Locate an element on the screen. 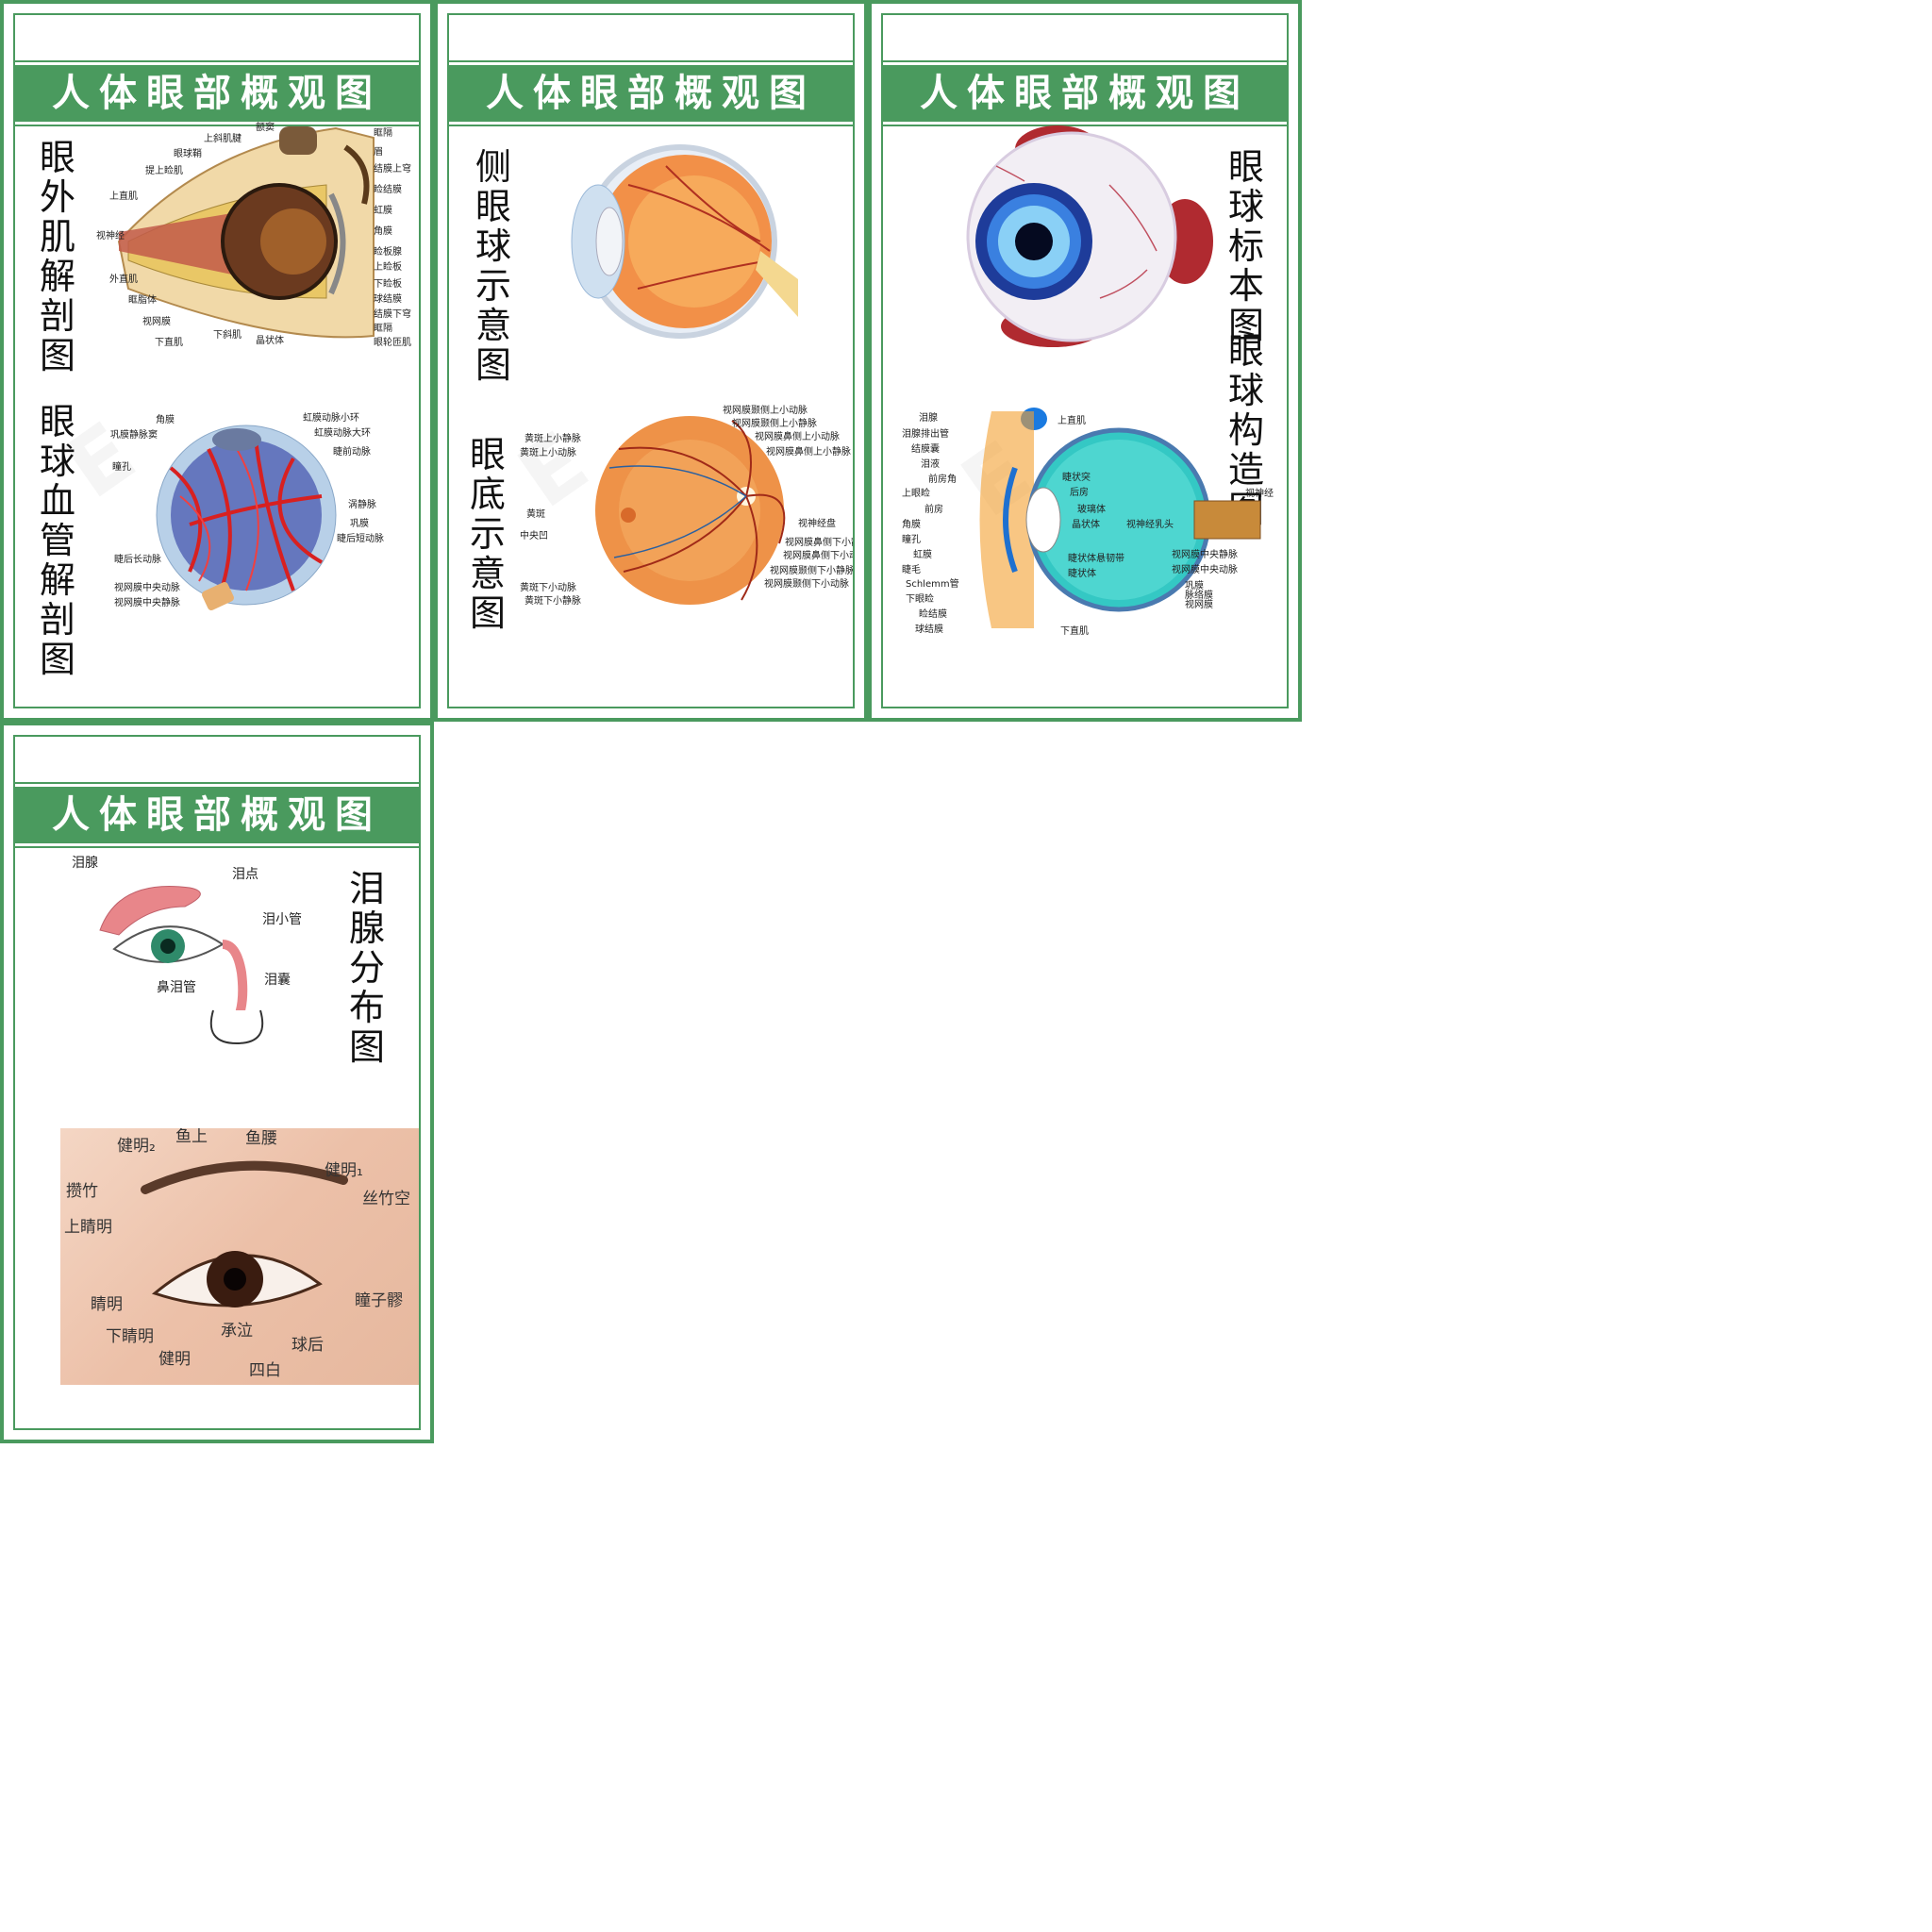 This screenshot has height=1932, width=1932. svg-text: 健明 is located at coordinates (175, 1359).